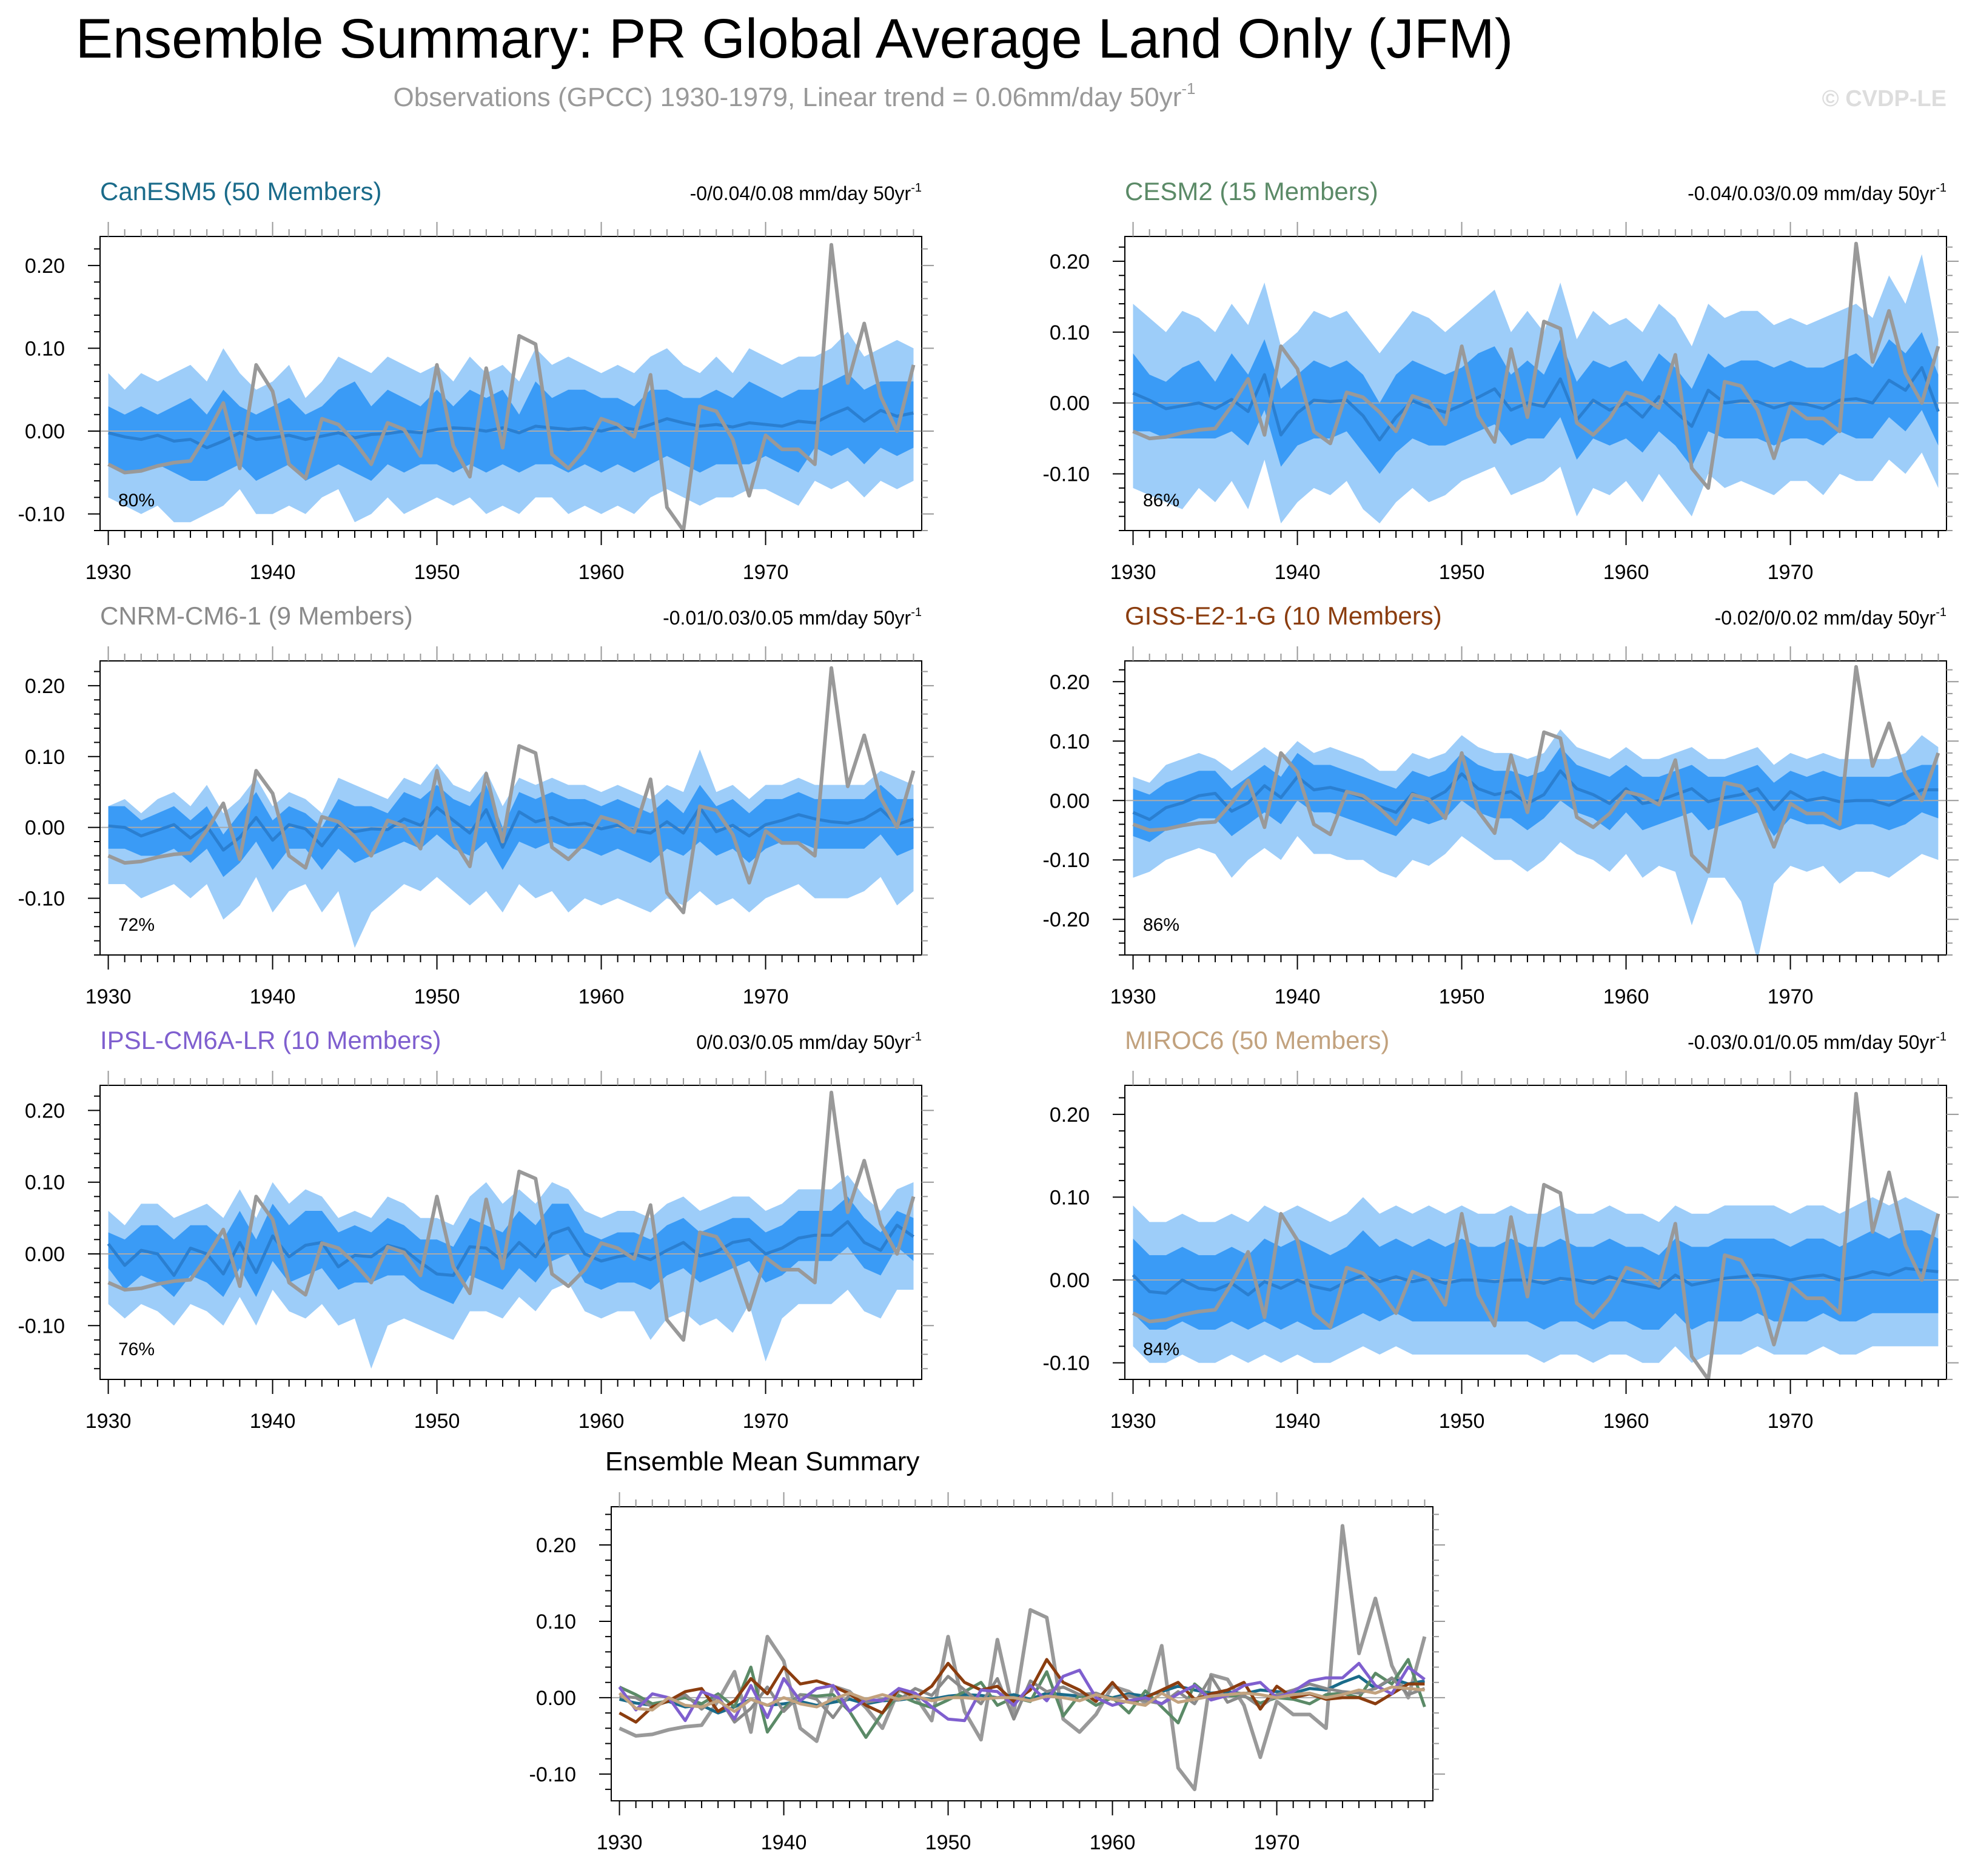 This screenshot has height=1876, width=1975. I want to click on figure-subtitle-sup: -1, so click(1188, 88).